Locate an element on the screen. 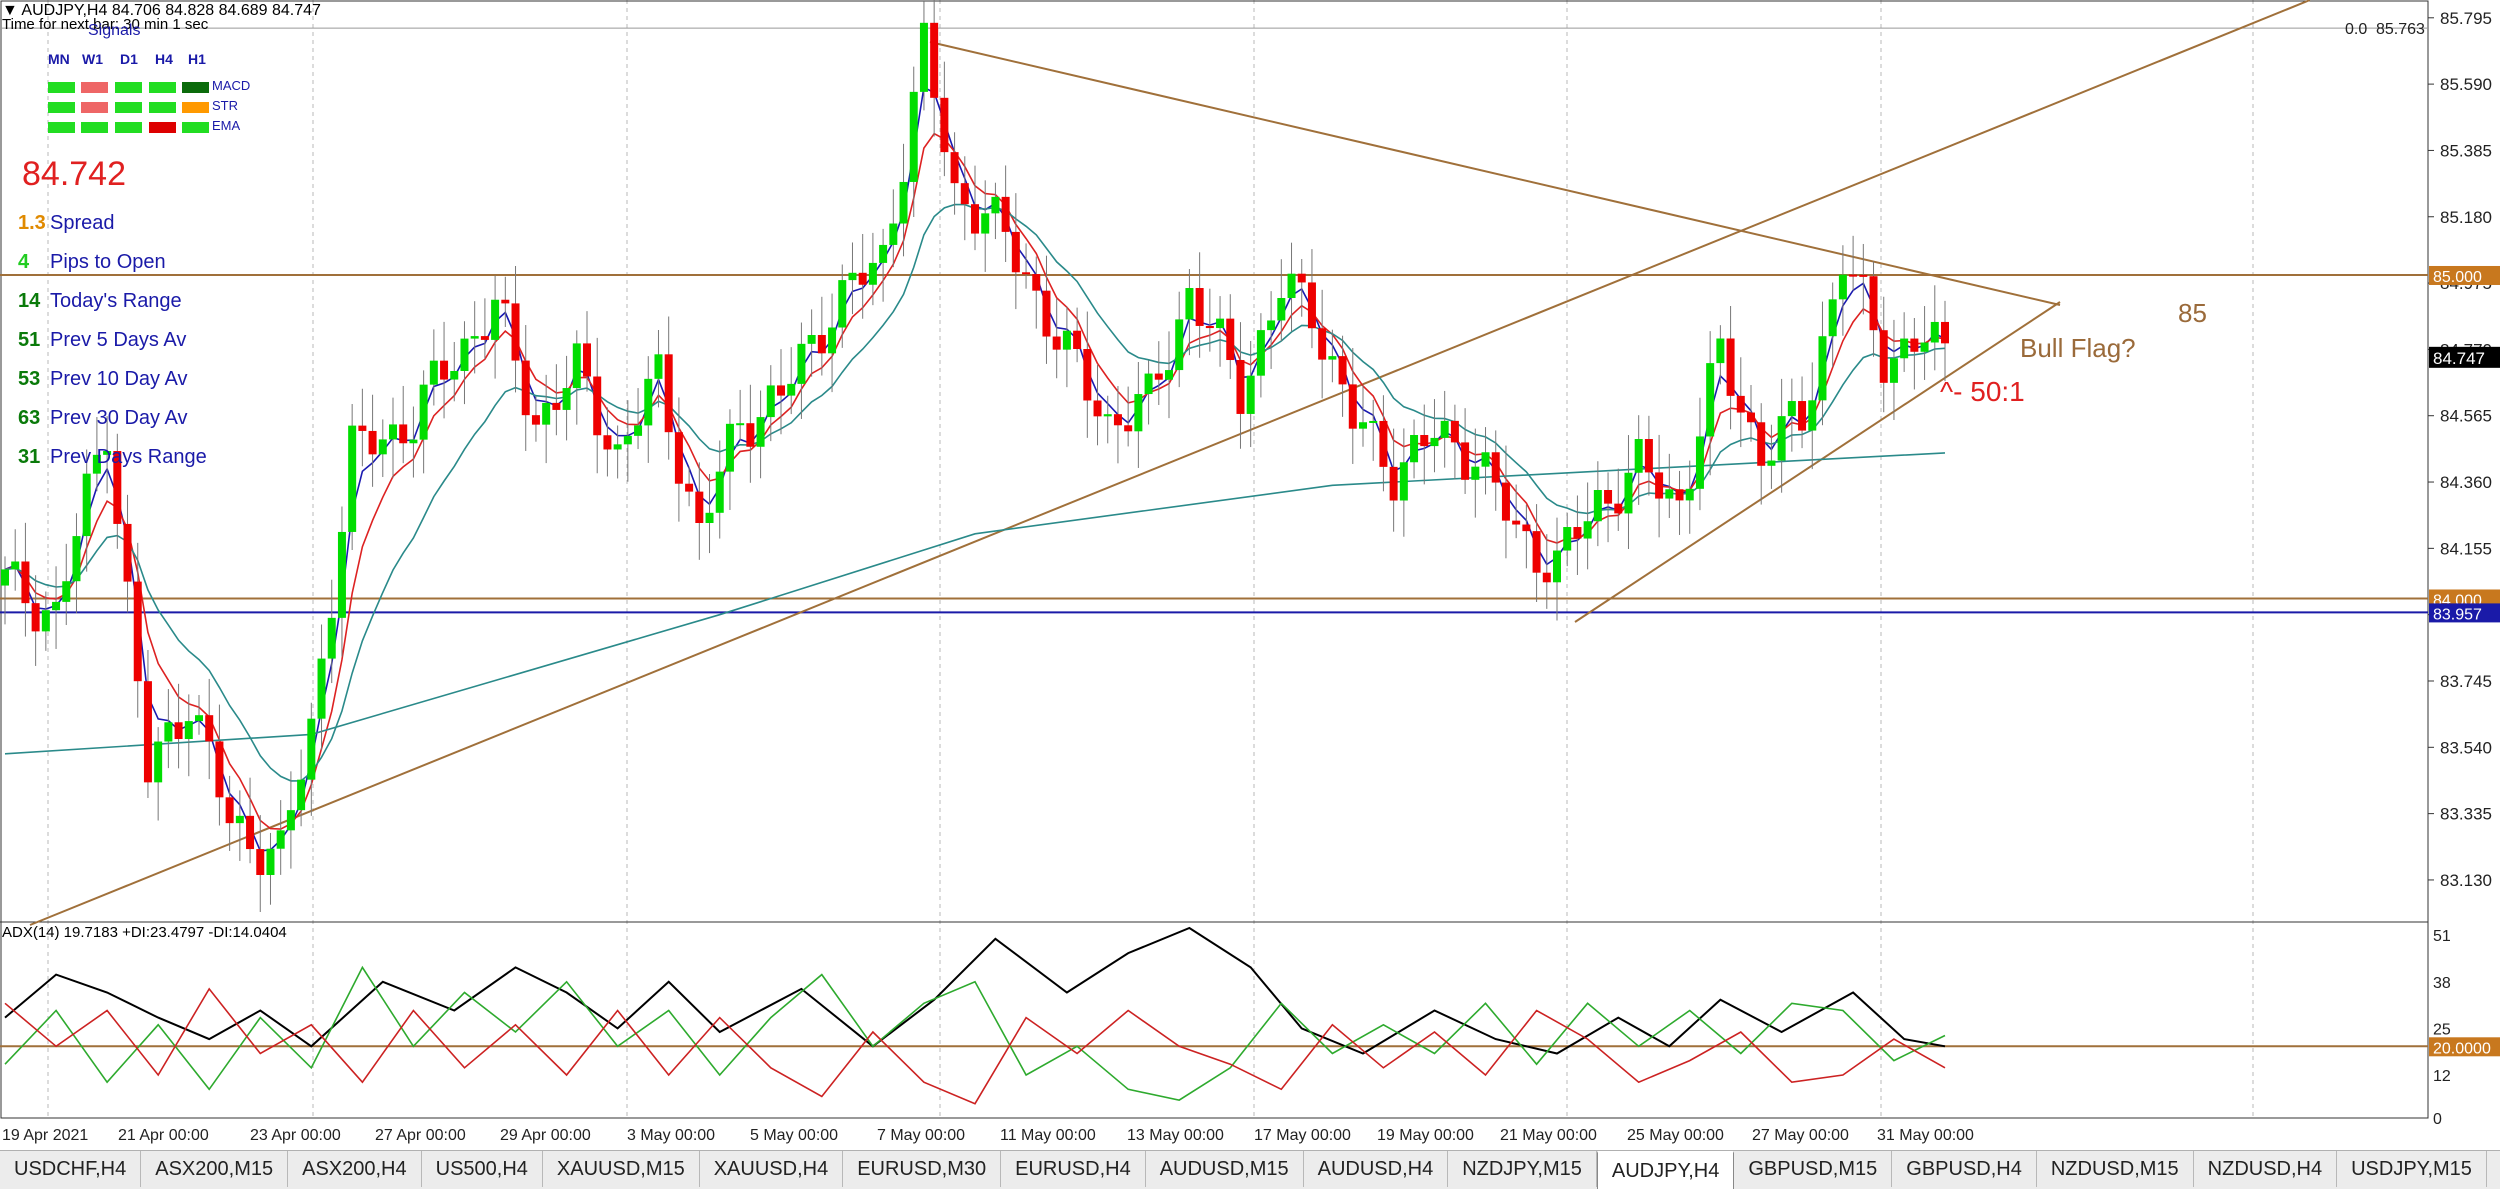 The height and width of the screenshot is (1189, 2500). tab-audusd-h4: AUDUSD,H4 is located at coordinates (1376, 1169).